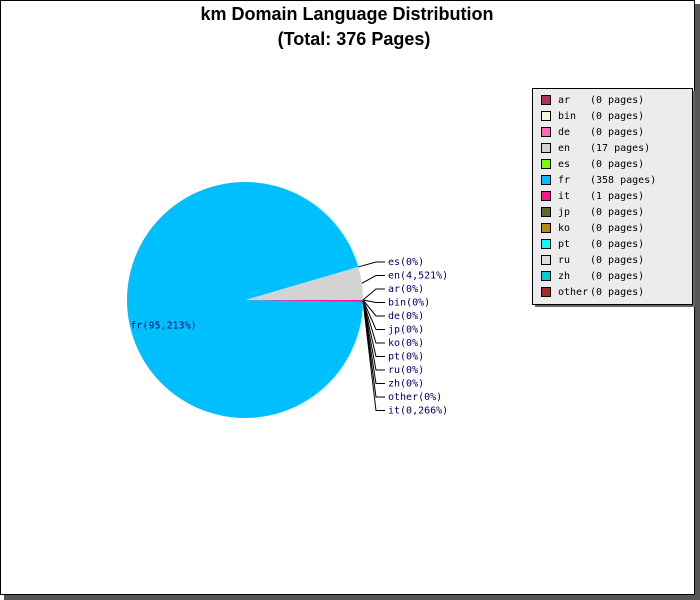 This screenshot has height=600, width=700. I want to click on legend-label: ko, so click(564, 228).